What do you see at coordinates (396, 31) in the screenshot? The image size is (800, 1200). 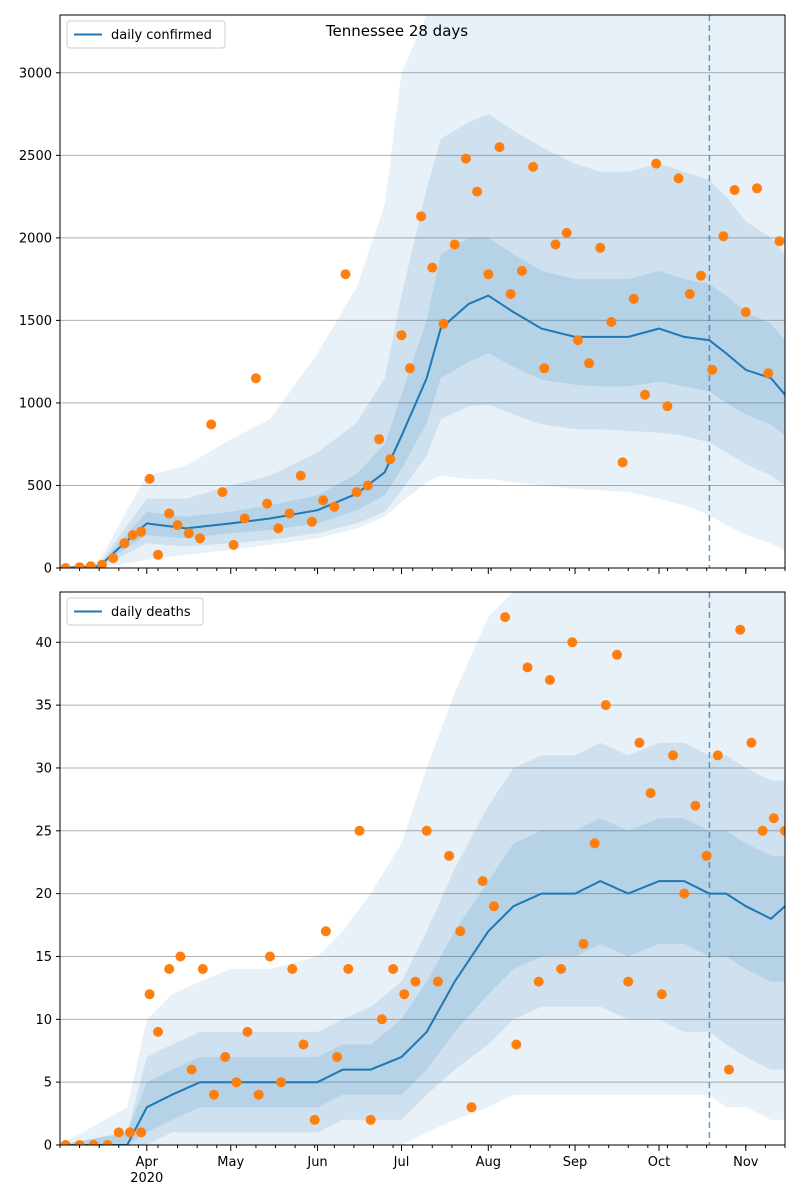 I see `chart-title: Tennessee 28 days` at bounding box center [396, 31].